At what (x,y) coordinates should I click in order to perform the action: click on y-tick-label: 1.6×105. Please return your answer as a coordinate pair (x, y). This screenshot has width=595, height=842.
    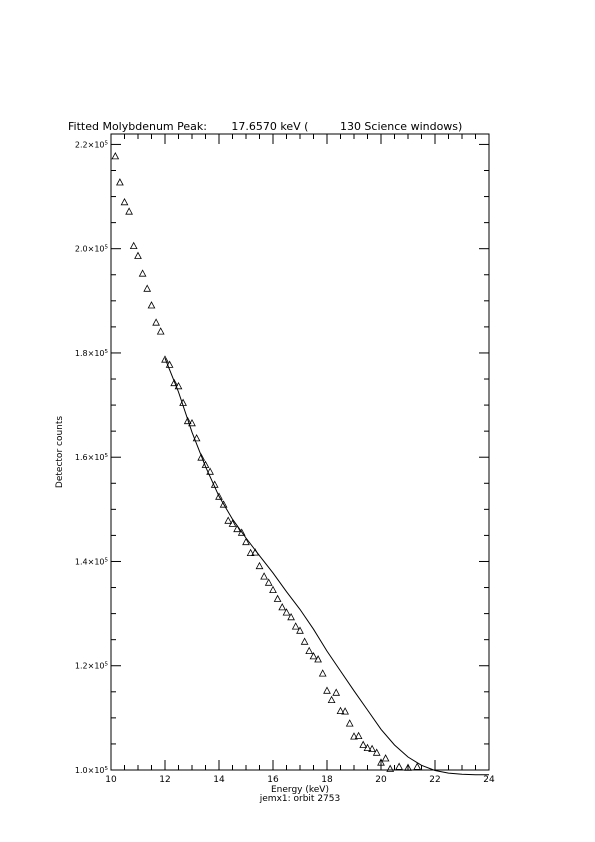
    Looking at the image, I should click on (92, 457).